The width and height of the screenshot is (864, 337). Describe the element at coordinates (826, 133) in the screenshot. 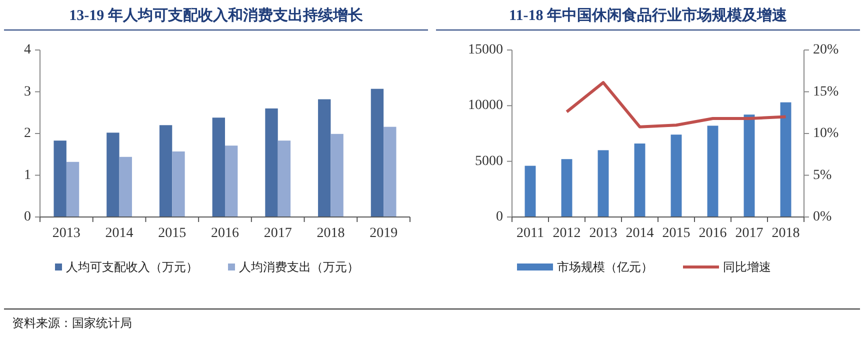

I see `y2-tick-label: 10%` at that location.